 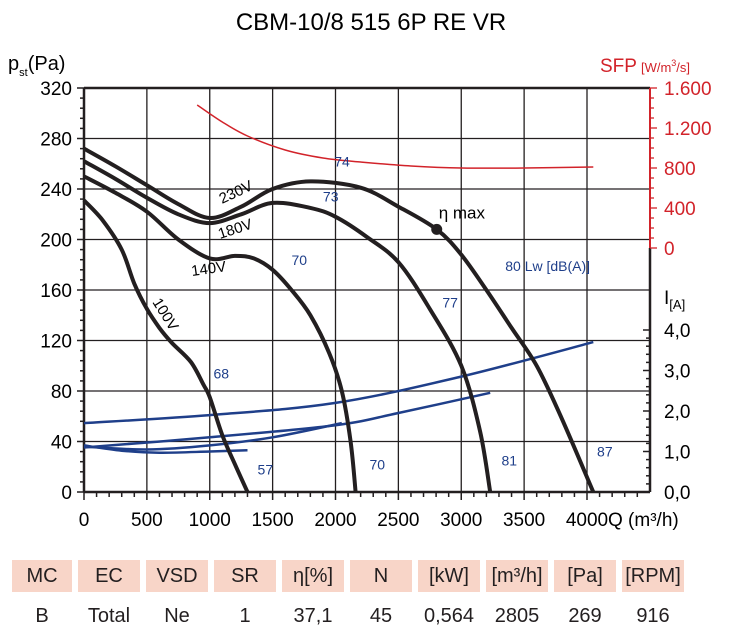 What do you see at coordinates (677, 412) in the screenshot?
I see `current-tick-label: 2,0` at bounding box center [677, 412].